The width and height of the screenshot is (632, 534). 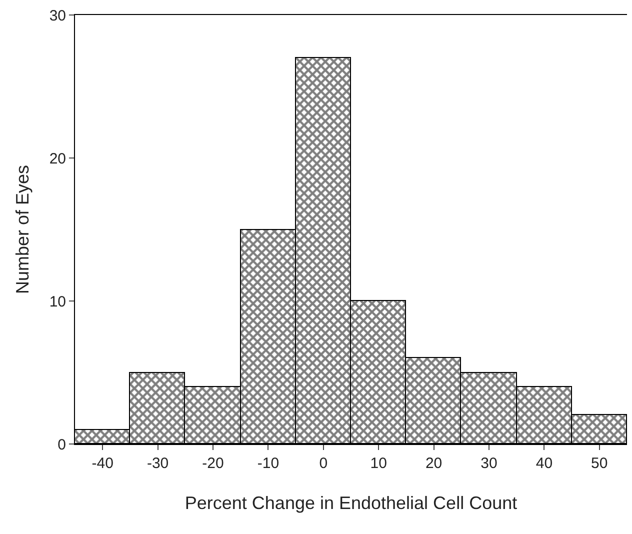 What do you see at coordinates (378, 463) in the screenshot?
I see `x-tick-label: 10` at bounding box center [378, 463].